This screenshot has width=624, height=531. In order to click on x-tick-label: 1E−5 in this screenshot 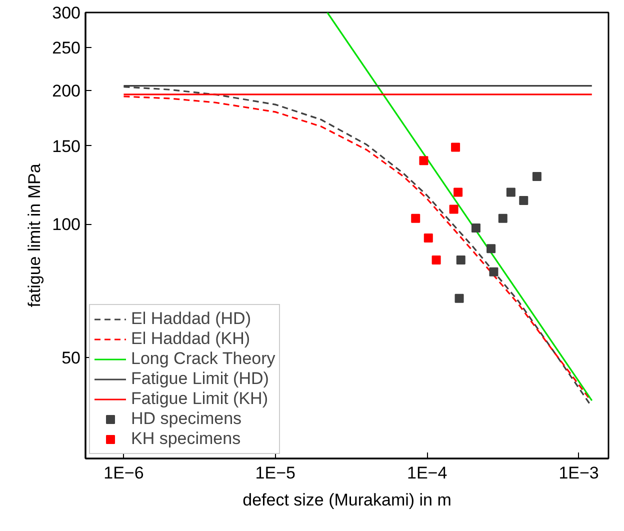, I will do `click(275, 473)`.